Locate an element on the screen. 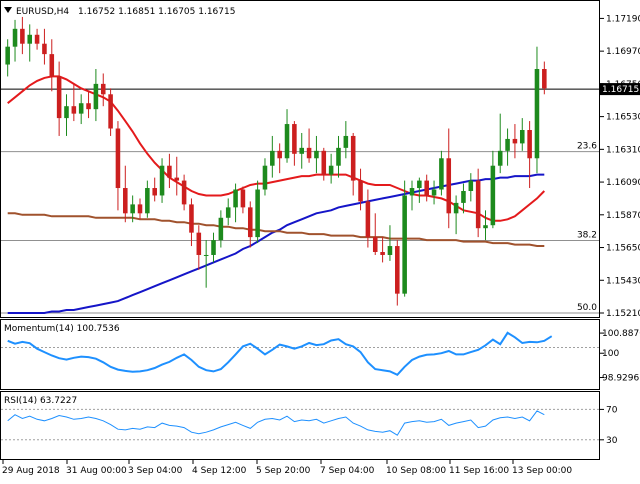 Image resolution: width=640 pixels, height=484 pixels. price-tick-label: 1.15430 is located at coordinates (623, 281).